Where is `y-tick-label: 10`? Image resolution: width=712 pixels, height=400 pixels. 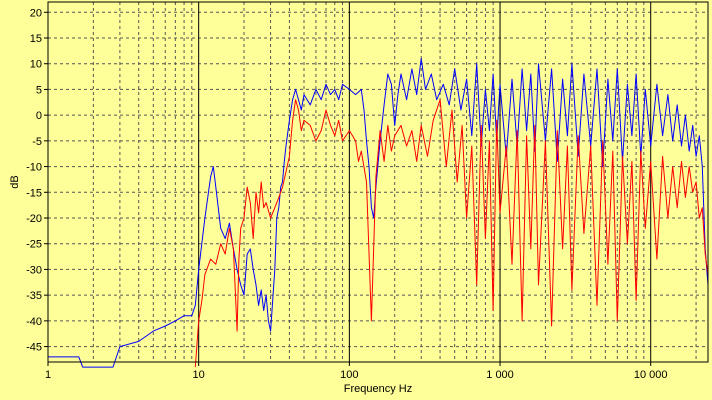 y-tick-label: 10 is located at coordinates (36, 65).